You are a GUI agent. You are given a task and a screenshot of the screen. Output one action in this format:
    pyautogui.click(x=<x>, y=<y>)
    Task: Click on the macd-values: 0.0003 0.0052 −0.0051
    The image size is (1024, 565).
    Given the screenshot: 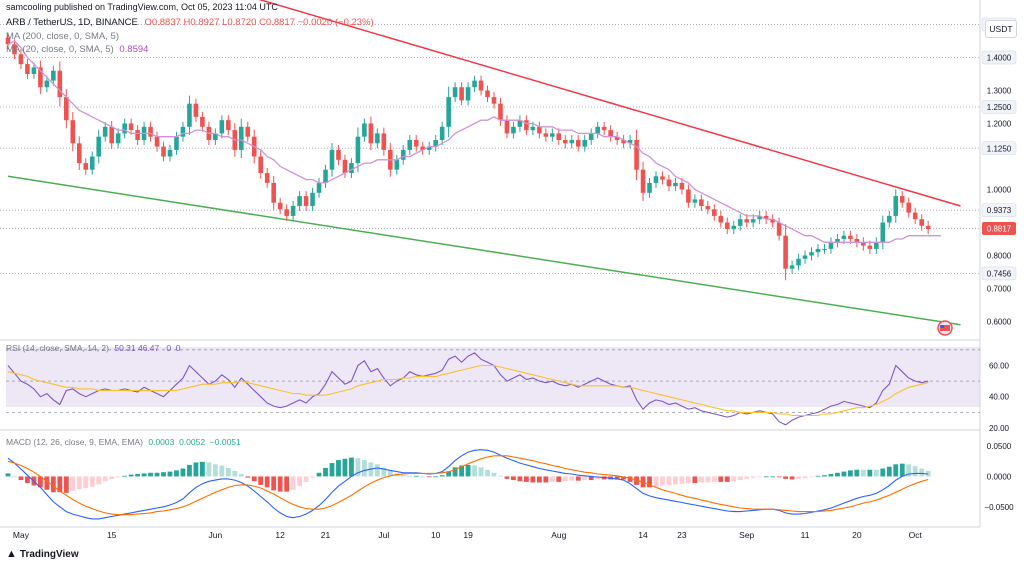 What is the action you would take?
    pyautogui.click(x=194, y=442)
    